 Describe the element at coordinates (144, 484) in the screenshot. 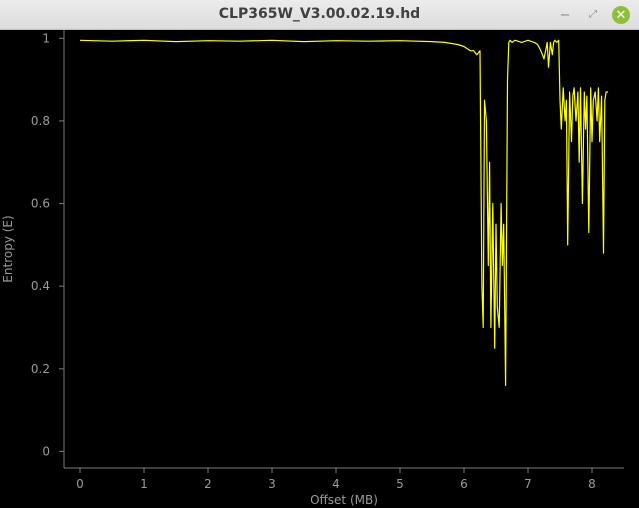

I see `x-tick-label: 1` at that location.